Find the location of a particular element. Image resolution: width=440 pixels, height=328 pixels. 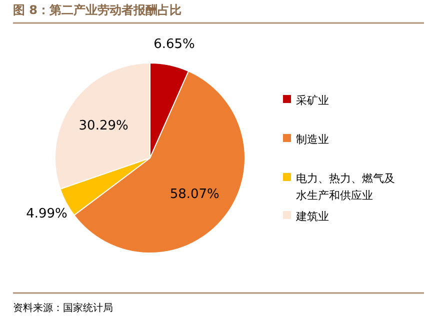

legend-label: 建筑业 is located at coordinates (312, 216).